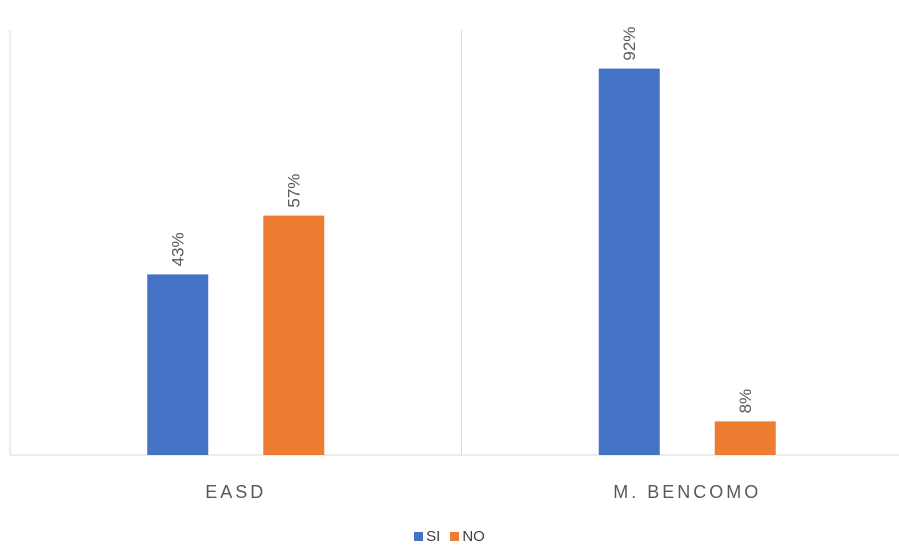 The width and height of the screenshot is (899, 548). I want to click on bar-si-m-bencomo, so click(629, 261).